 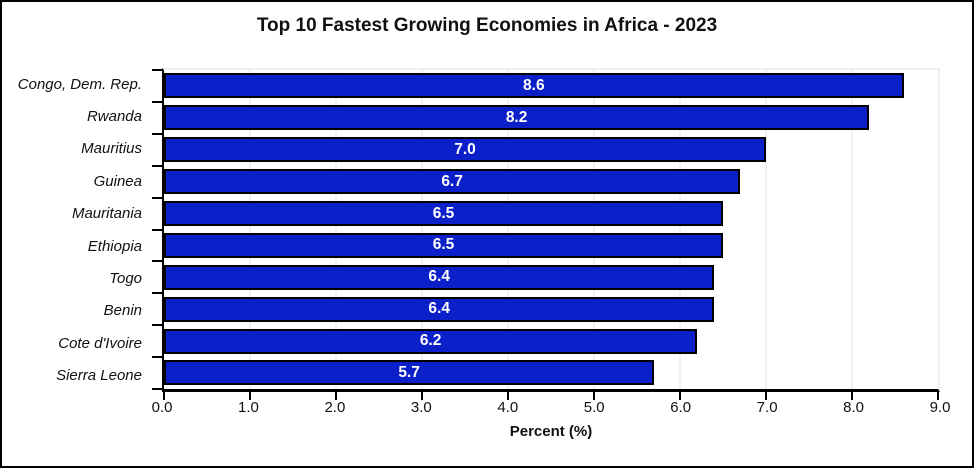 I want to click on bar-row: 8.6, so click(x=551, y=86).